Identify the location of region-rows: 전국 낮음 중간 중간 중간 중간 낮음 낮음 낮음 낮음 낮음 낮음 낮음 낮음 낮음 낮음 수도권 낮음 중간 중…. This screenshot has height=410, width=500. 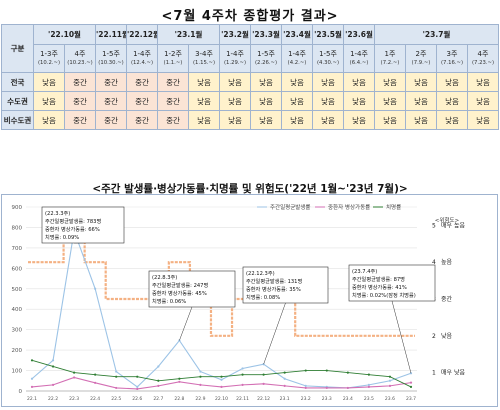
(250, 101).